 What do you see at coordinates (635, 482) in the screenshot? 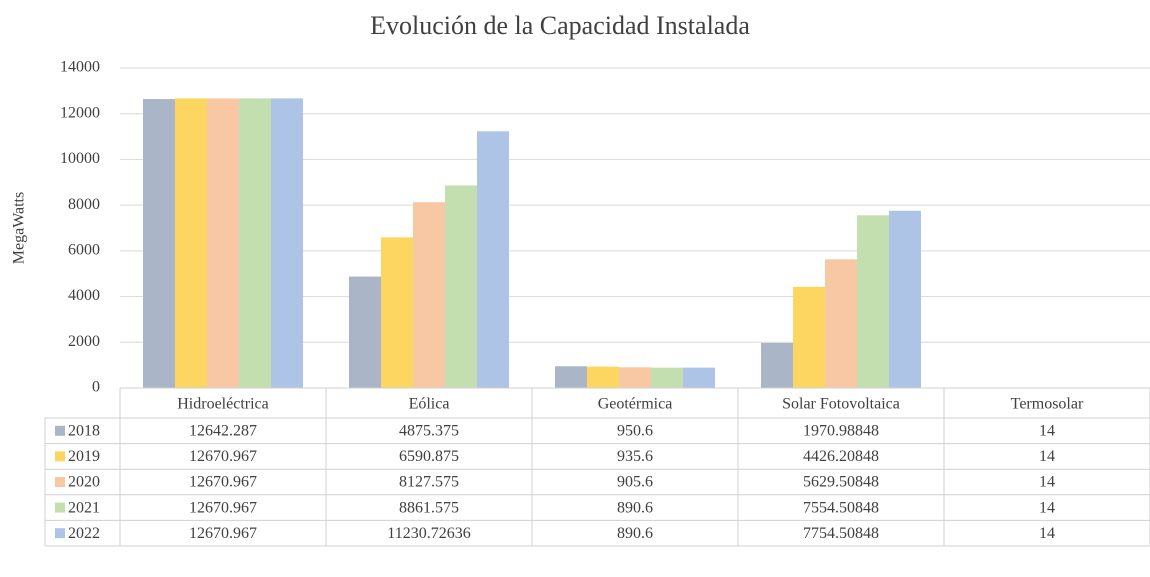
I see `table-cell: 905.6` at bounding box center [635, 482].